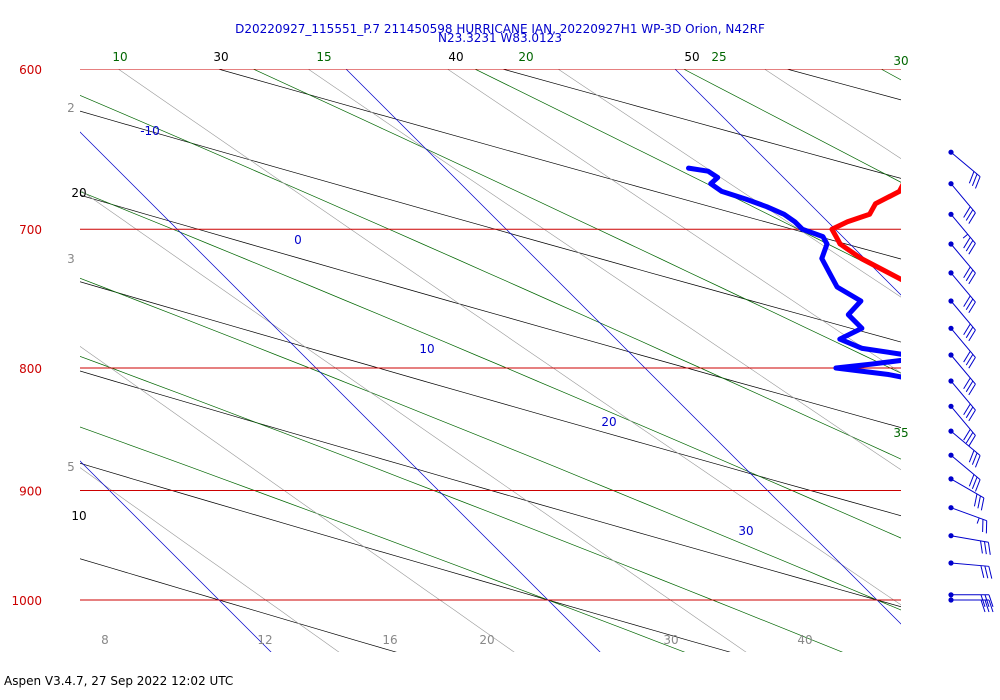 The height and width of the screenshot is (700, 1000). Describe the element at coordinates (78, 516) in the screenshot. I see `dry-adiabat-label: 10` at that location.